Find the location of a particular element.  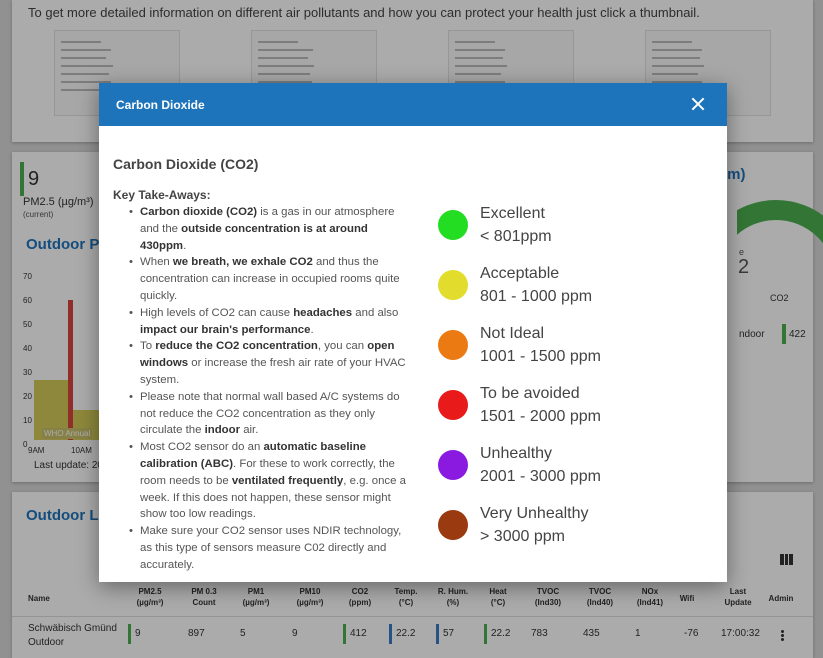

legend-item: Not Ideal 1001 - 1500 ppm is located at coordinates (568, 350).